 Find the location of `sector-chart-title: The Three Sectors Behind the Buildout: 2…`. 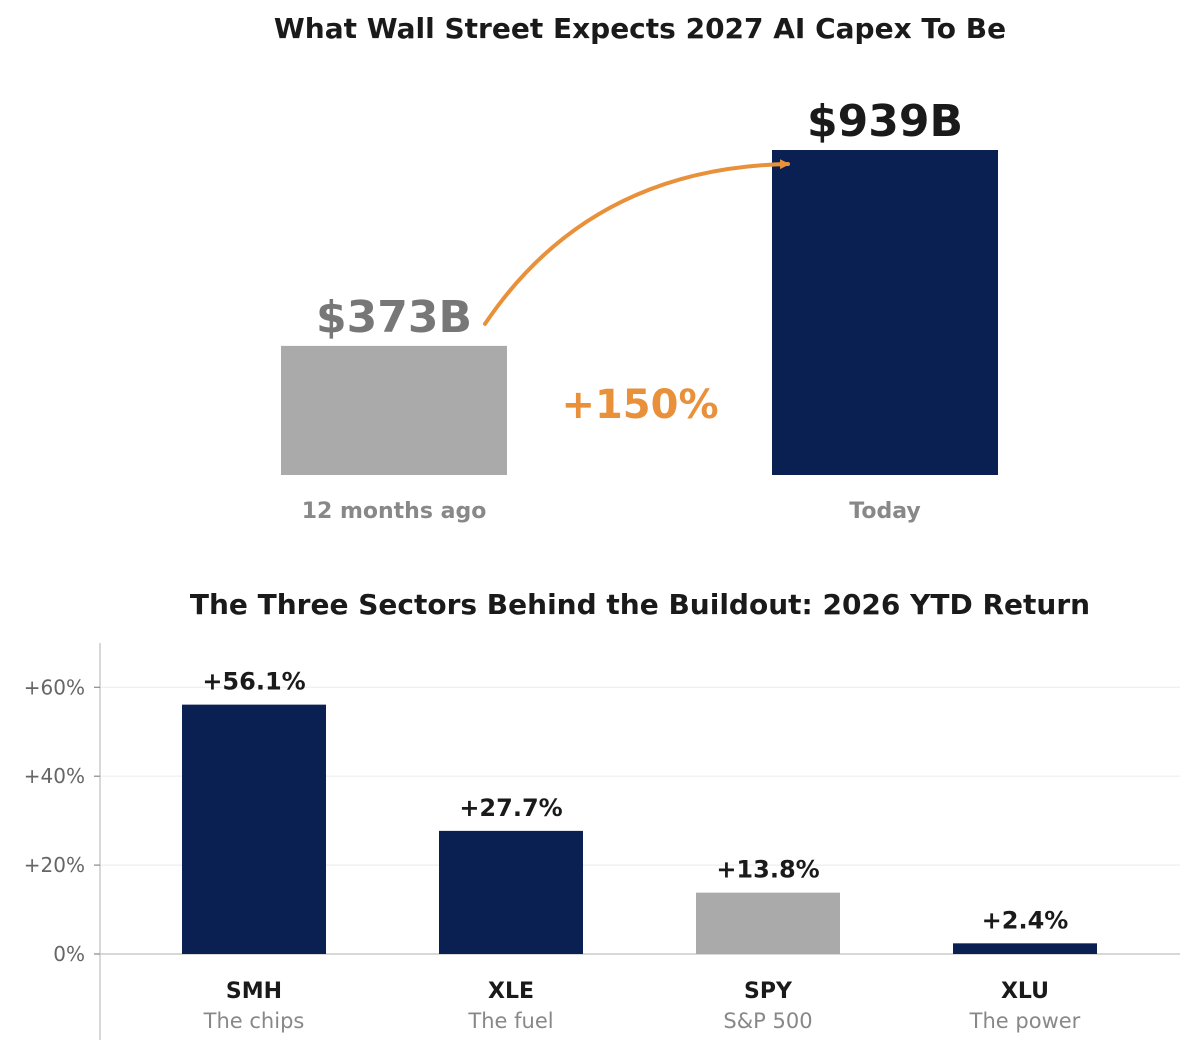

sector-chart-title: The Three Sectors Behind the Buildout: 2… is located at coordinates (640, 604).